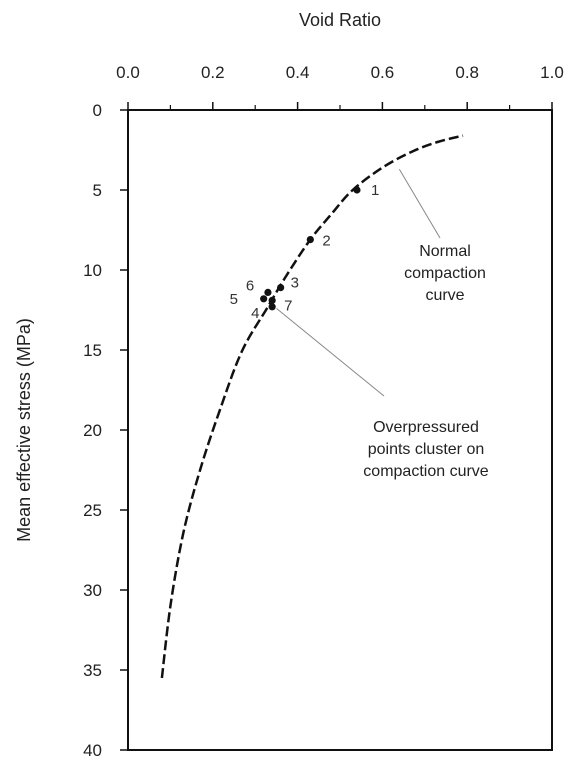 The height and width of the screenshot is (762, 574). What do you see at coordinates (250, 285) in the screenshot?
I see `data-point-label-6: 6` at bounding box center [250, 285].